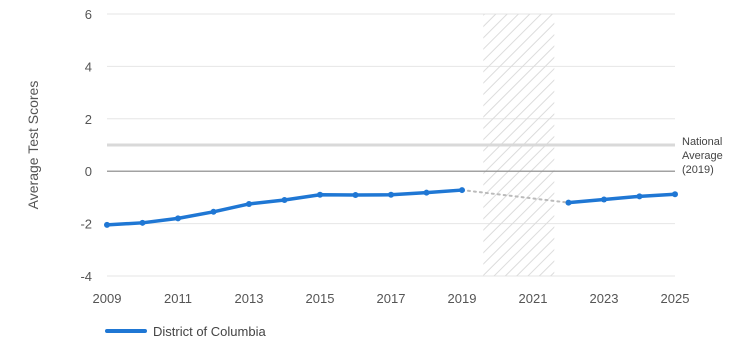  I want to click on y-tick-label: -4, so click(86, 276).